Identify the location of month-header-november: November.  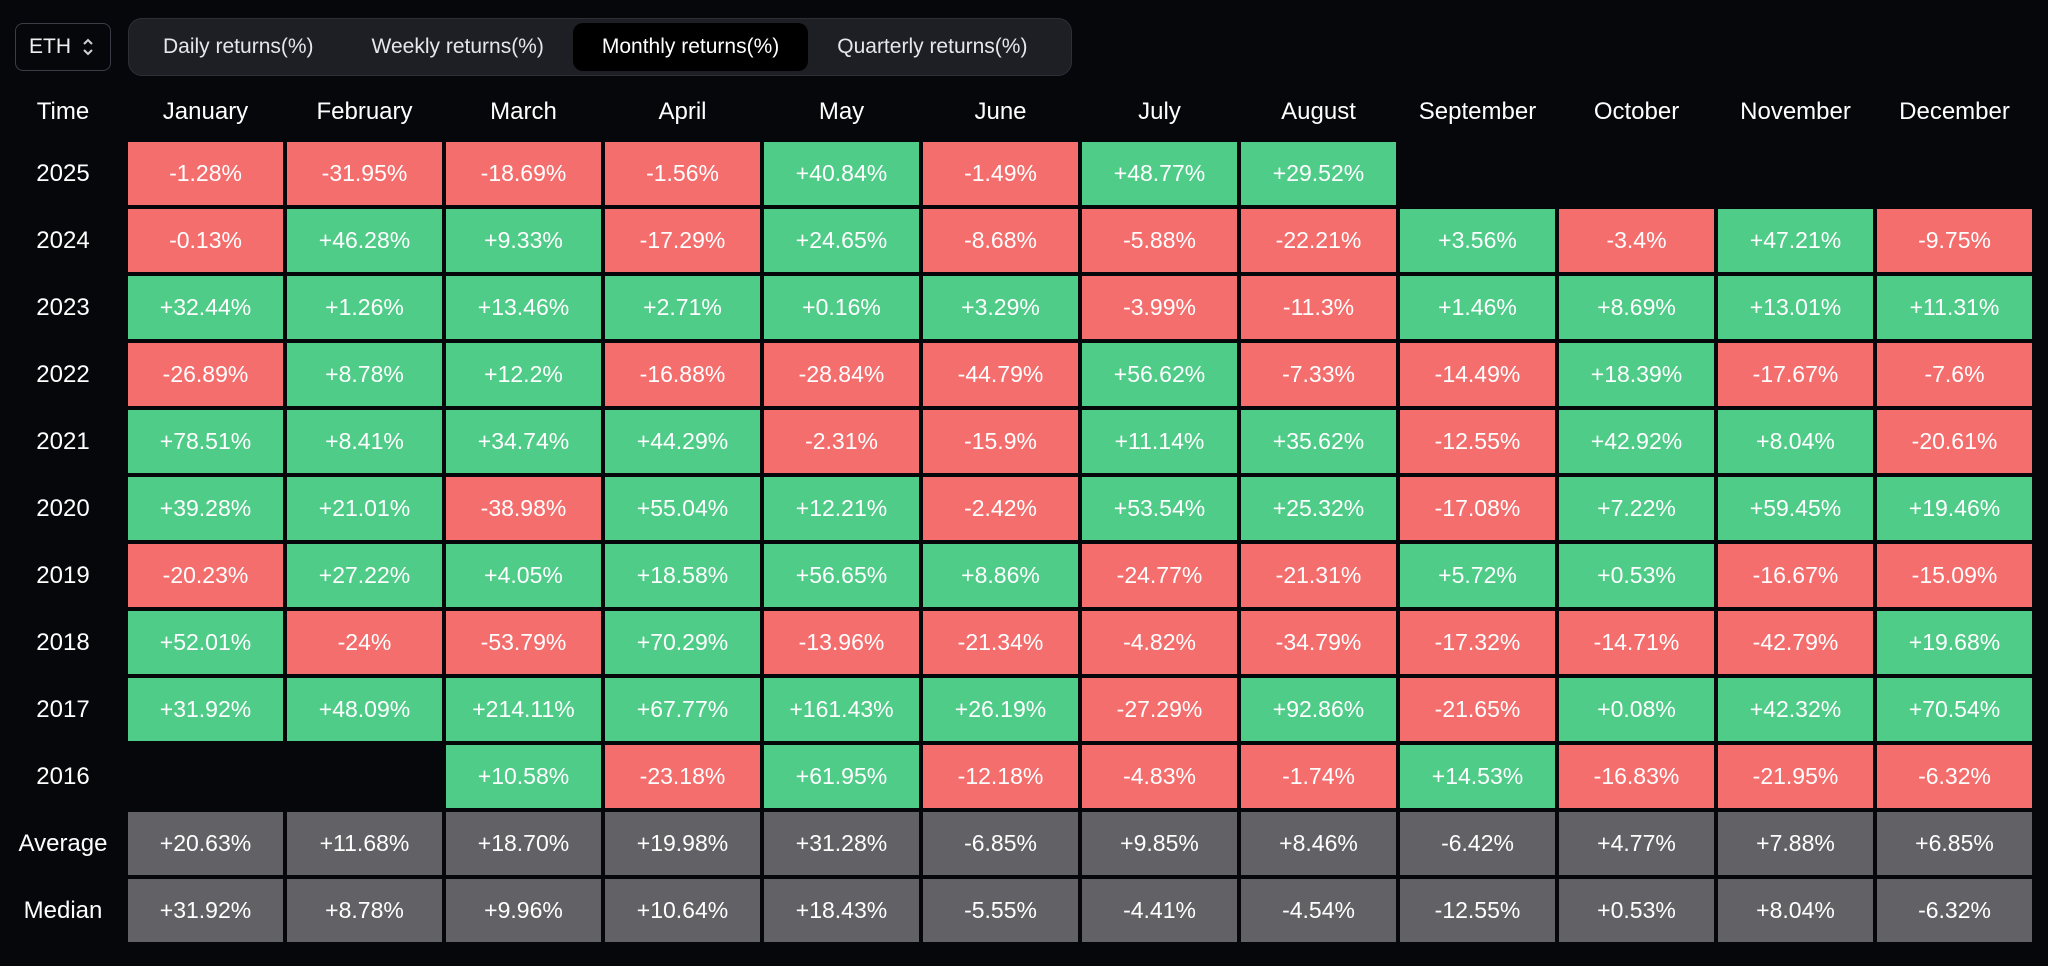
(1795, 111).